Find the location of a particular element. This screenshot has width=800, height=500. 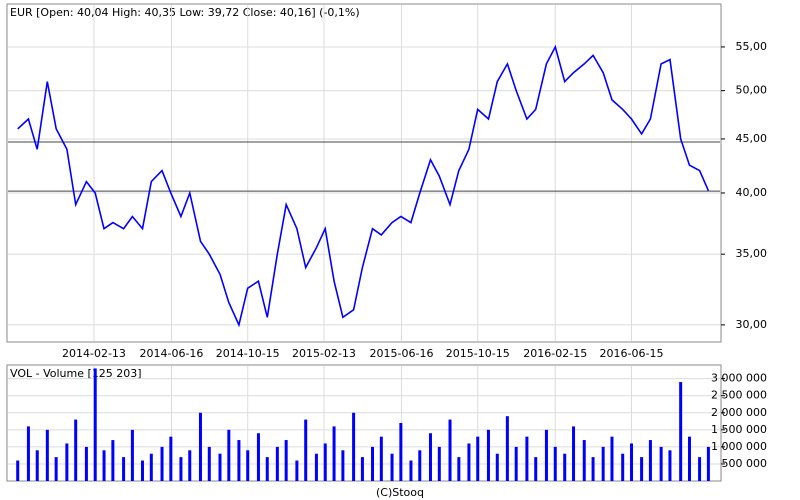

y-tick-label: 1 000 000 is located at coordinates (739, 446).